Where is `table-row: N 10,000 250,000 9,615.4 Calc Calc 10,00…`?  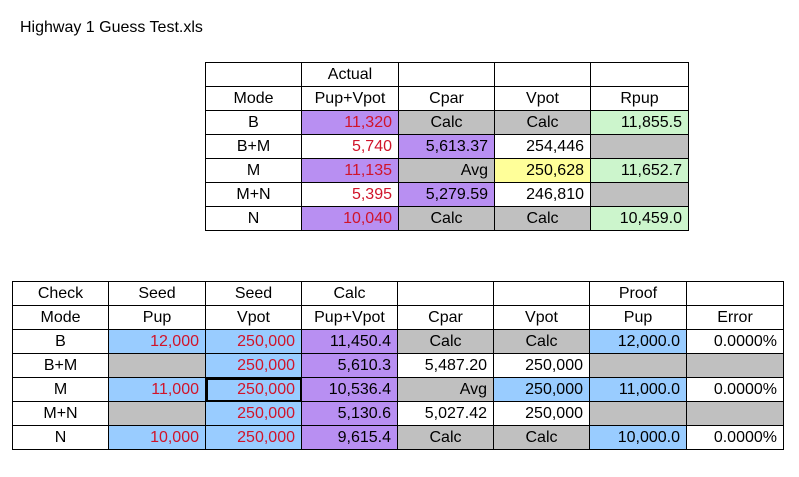 table-row: N 10,000 250,000 9,615.4 Calc Calc 10,00… is located at coordinates (398, 437).